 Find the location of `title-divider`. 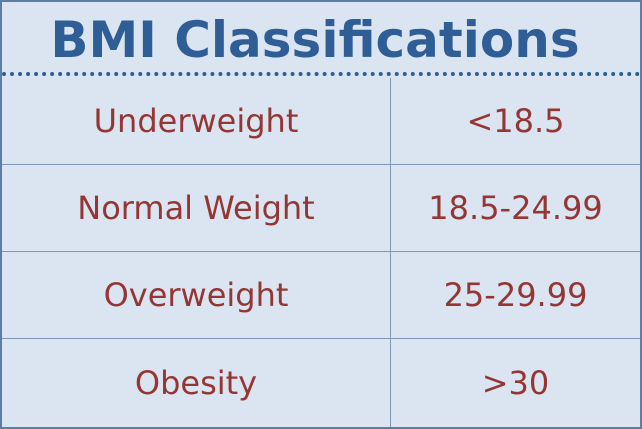

title-divider is located at coordinates (321, 74).